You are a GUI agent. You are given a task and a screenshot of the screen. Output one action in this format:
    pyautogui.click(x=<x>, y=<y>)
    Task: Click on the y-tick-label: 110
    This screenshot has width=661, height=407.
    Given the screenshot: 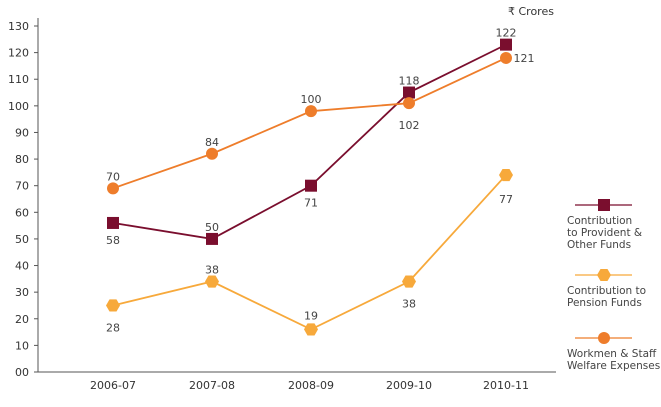 What is the action you would take?
    pyautogui.click(x=18, y=79)
    